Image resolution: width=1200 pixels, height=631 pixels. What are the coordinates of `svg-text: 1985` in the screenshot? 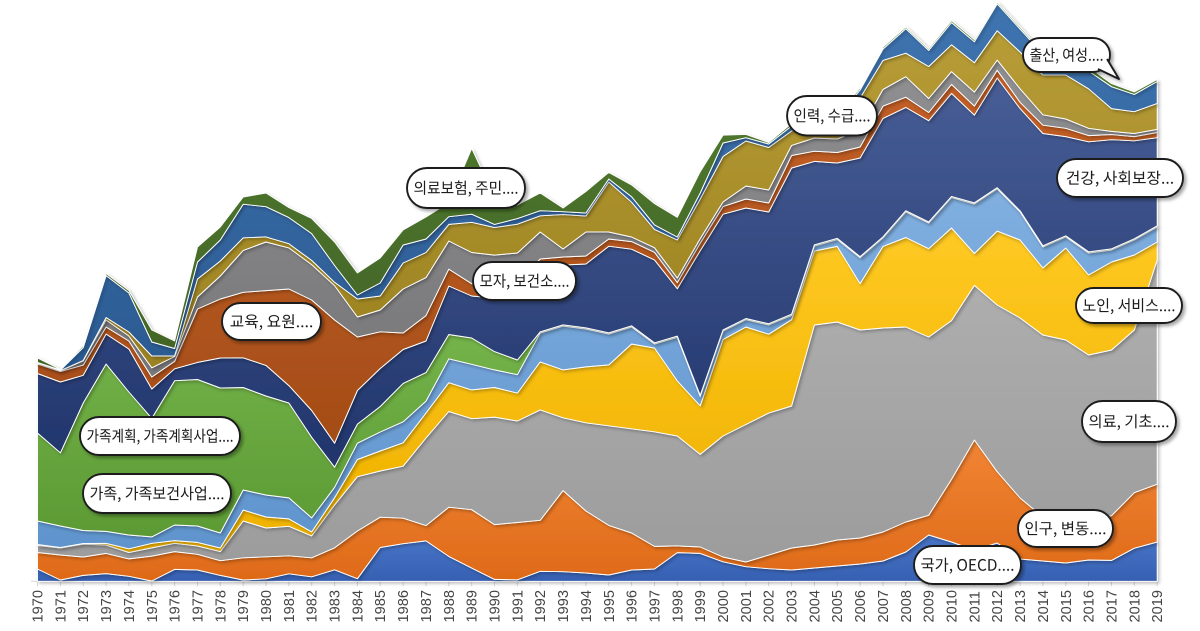 It's located at (381, 606).